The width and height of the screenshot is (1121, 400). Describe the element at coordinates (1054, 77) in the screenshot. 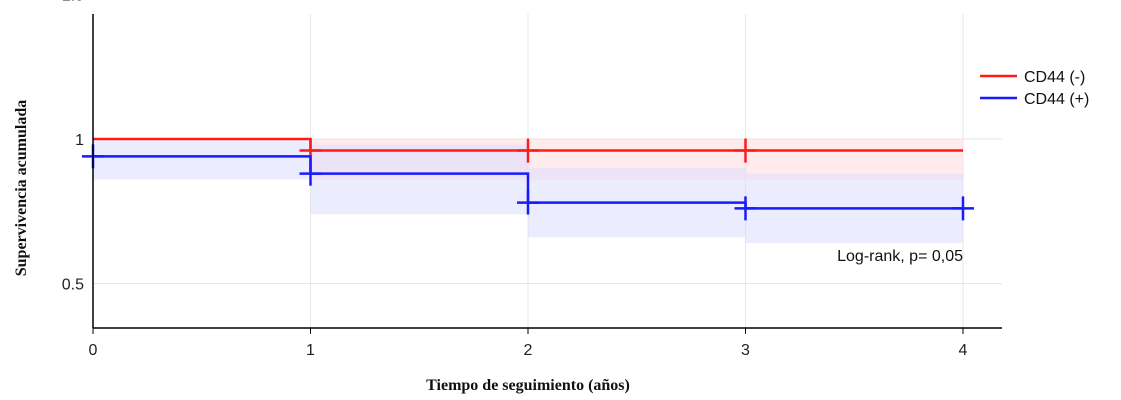

I see `legend-label-0: CD44 (-)` at that location.